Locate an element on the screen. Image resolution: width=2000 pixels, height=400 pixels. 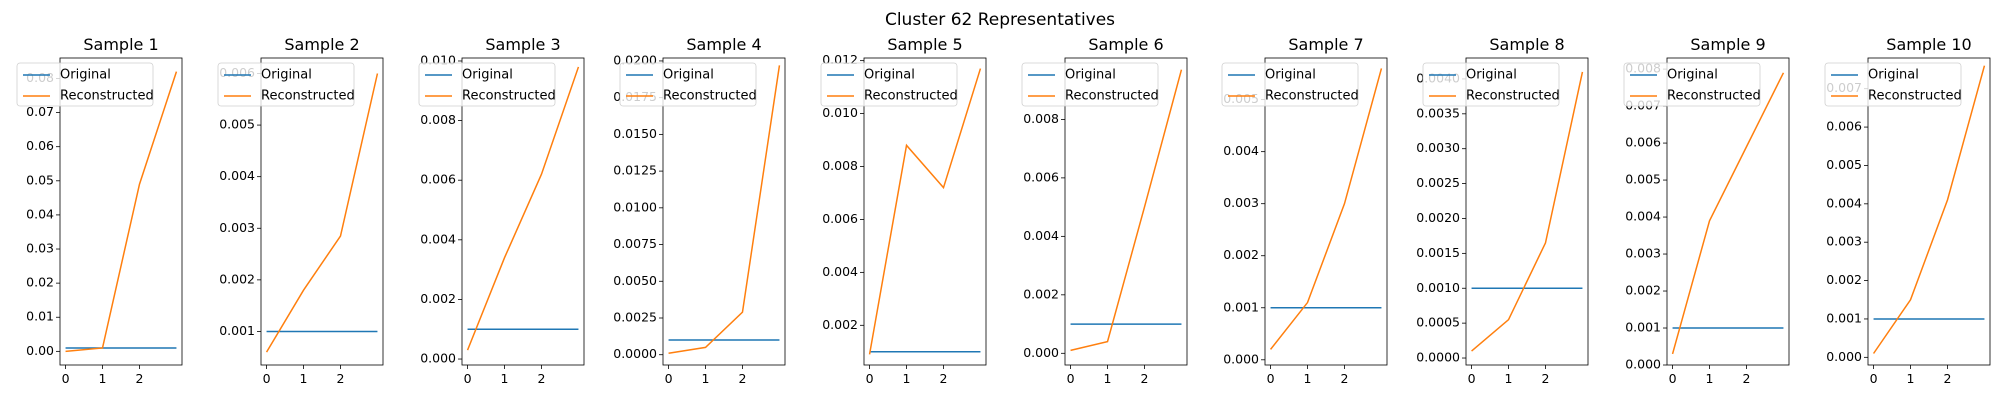
subplot-title: Sample 3 is located at coordinates (522, 44).